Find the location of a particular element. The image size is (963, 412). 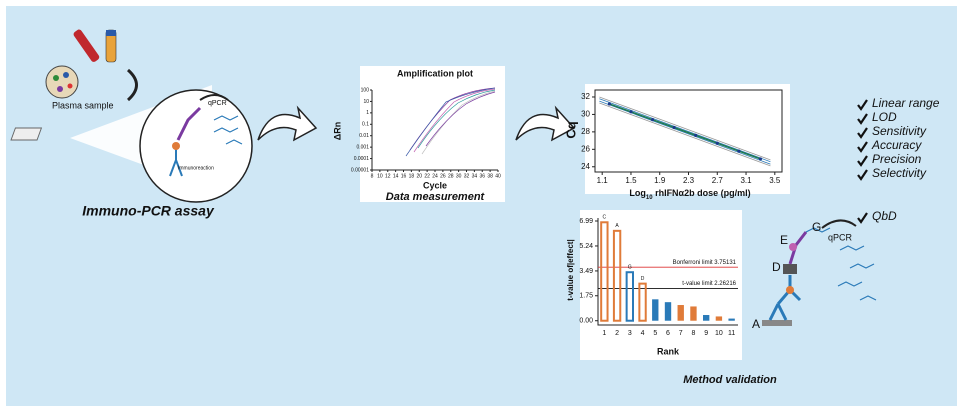

factor-label: A is located at coordinates (617, 226).